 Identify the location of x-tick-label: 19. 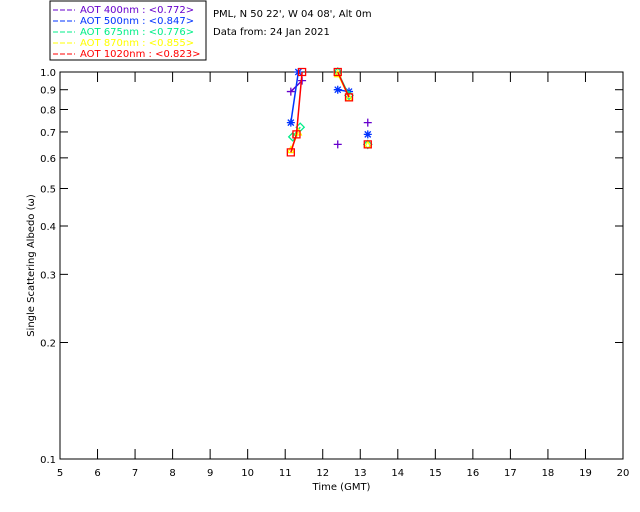
(585, 473).